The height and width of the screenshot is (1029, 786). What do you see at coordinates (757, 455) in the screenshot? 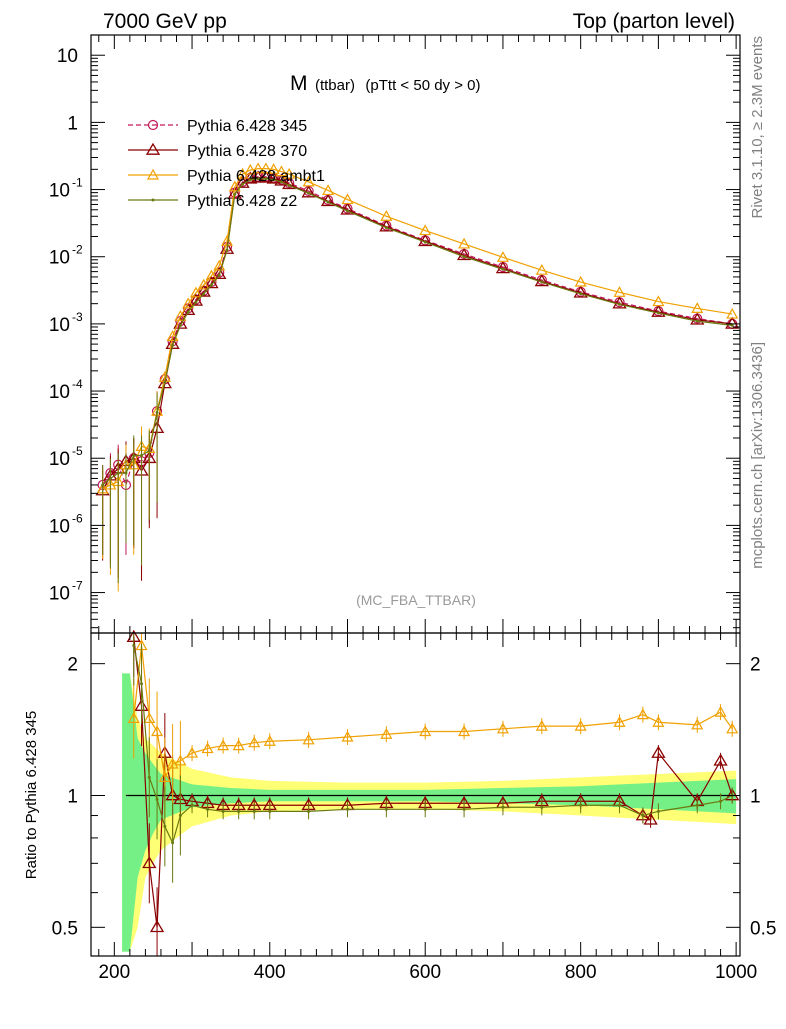
I see `mcplots-label: mcplots.cern.ch [arXiv:1306.3436]` at bounding box center [757, 455].